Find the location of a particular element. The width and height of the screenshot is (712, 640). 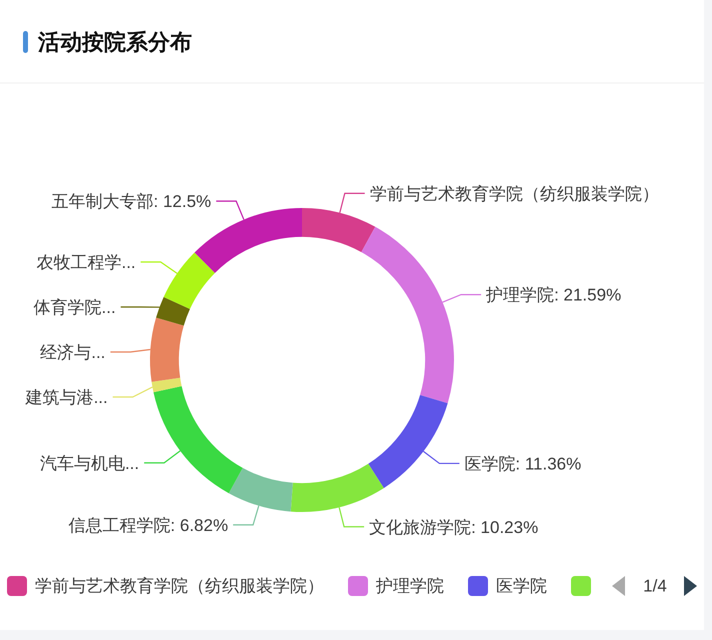

slice-label: 信息工程学院 is located at coordinates (119, 524).